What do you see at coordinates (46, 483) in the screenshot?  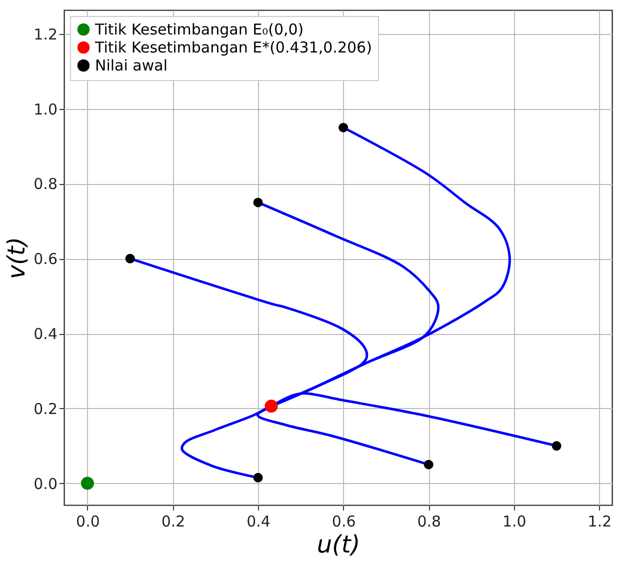 I see `y-tick-label: 0.0` at bounding box center [46, 483].